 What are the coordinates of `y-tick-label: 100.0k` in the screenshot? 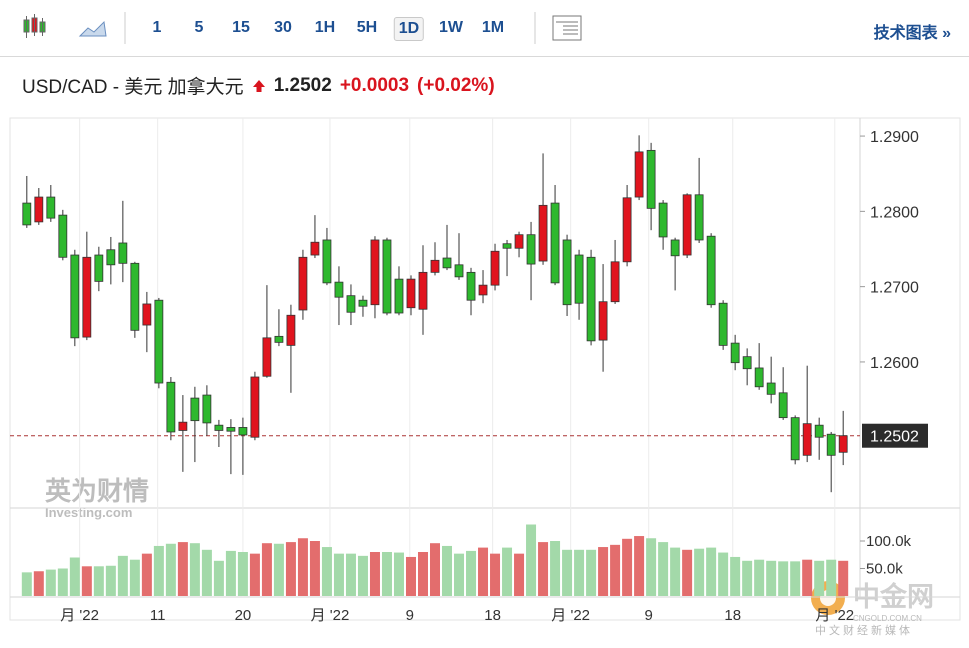 It's located at (889, 541).